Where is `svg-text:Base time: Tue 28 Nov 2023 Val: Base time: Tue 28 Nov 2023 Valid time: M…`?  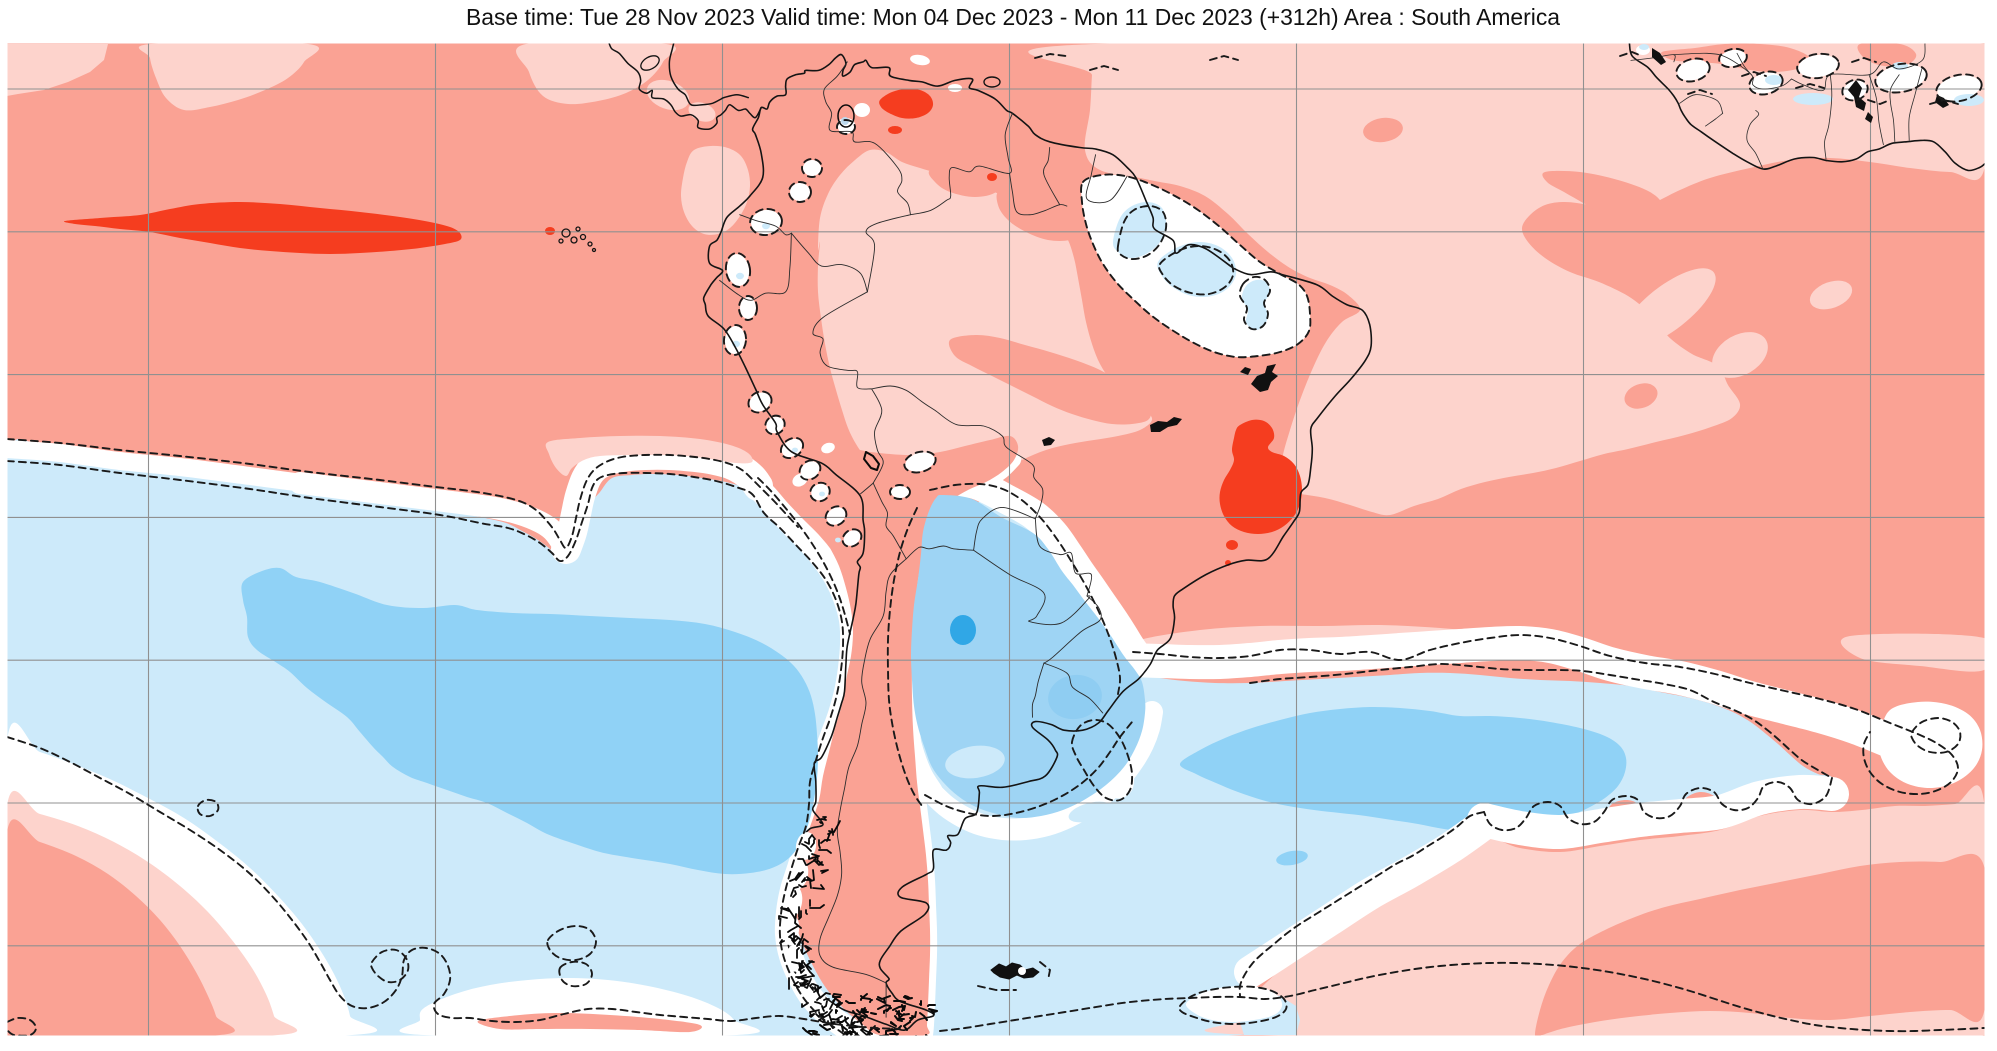 svg-text:Base time: Tue 28 Nov 2023 Val: Base time: Tue 28 Nov 2023 Valid time: M… is located at coordinates (1013, 17).